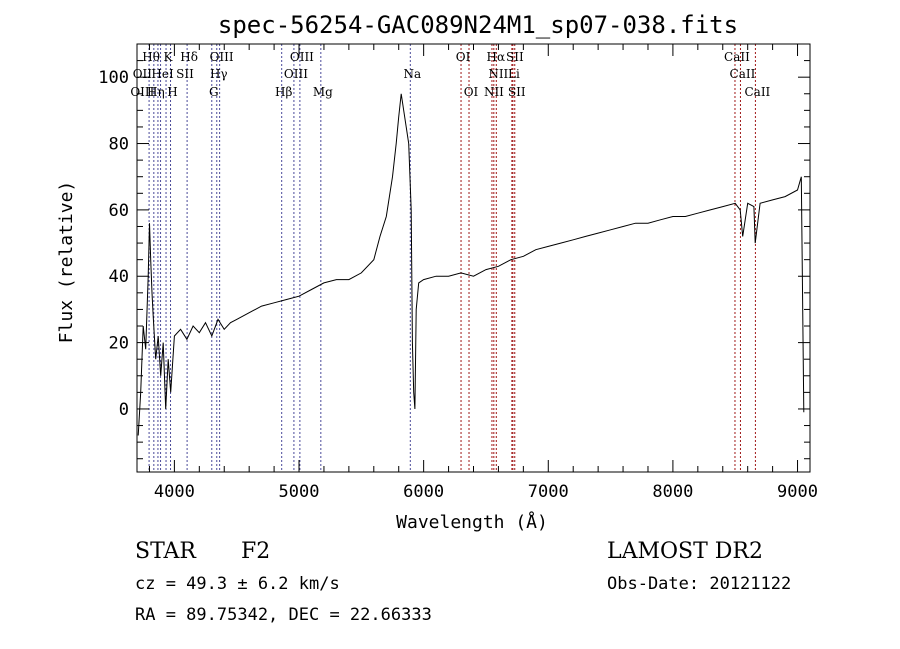 Image resolution: width=900 pixels, height=649 pixels. What do you see at coordinates (672, 492) in the screenshot?
I see `x-tick-label-8000: 8000` at bounding box center [672, 492].